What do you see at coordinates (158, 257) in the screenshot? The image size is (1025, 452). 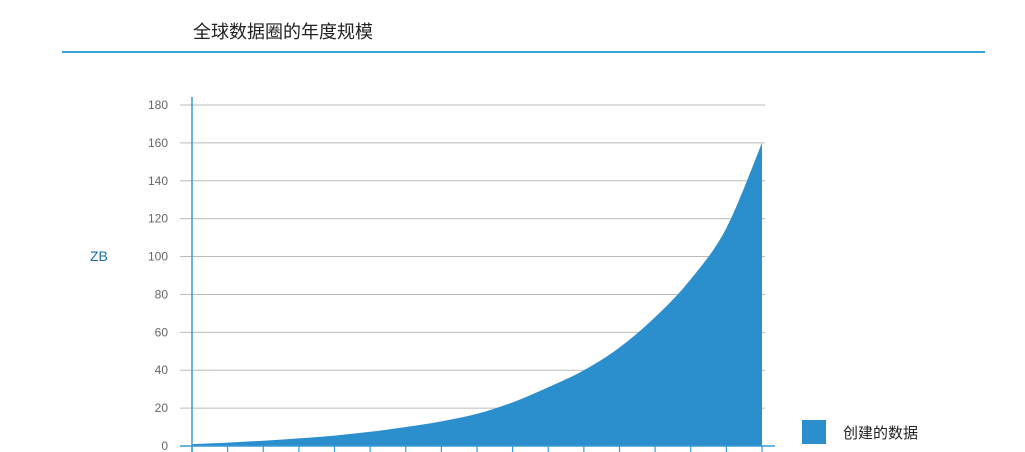 I see `y-tick-label: 100` at bounding box center [158, 257].